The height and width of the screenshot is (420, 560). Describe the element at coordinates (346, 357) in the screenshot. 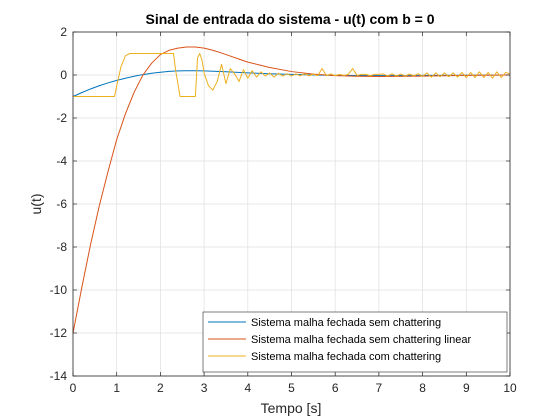

I see `legend-entry-2: Sistema malha fechada com chattering` at that location.